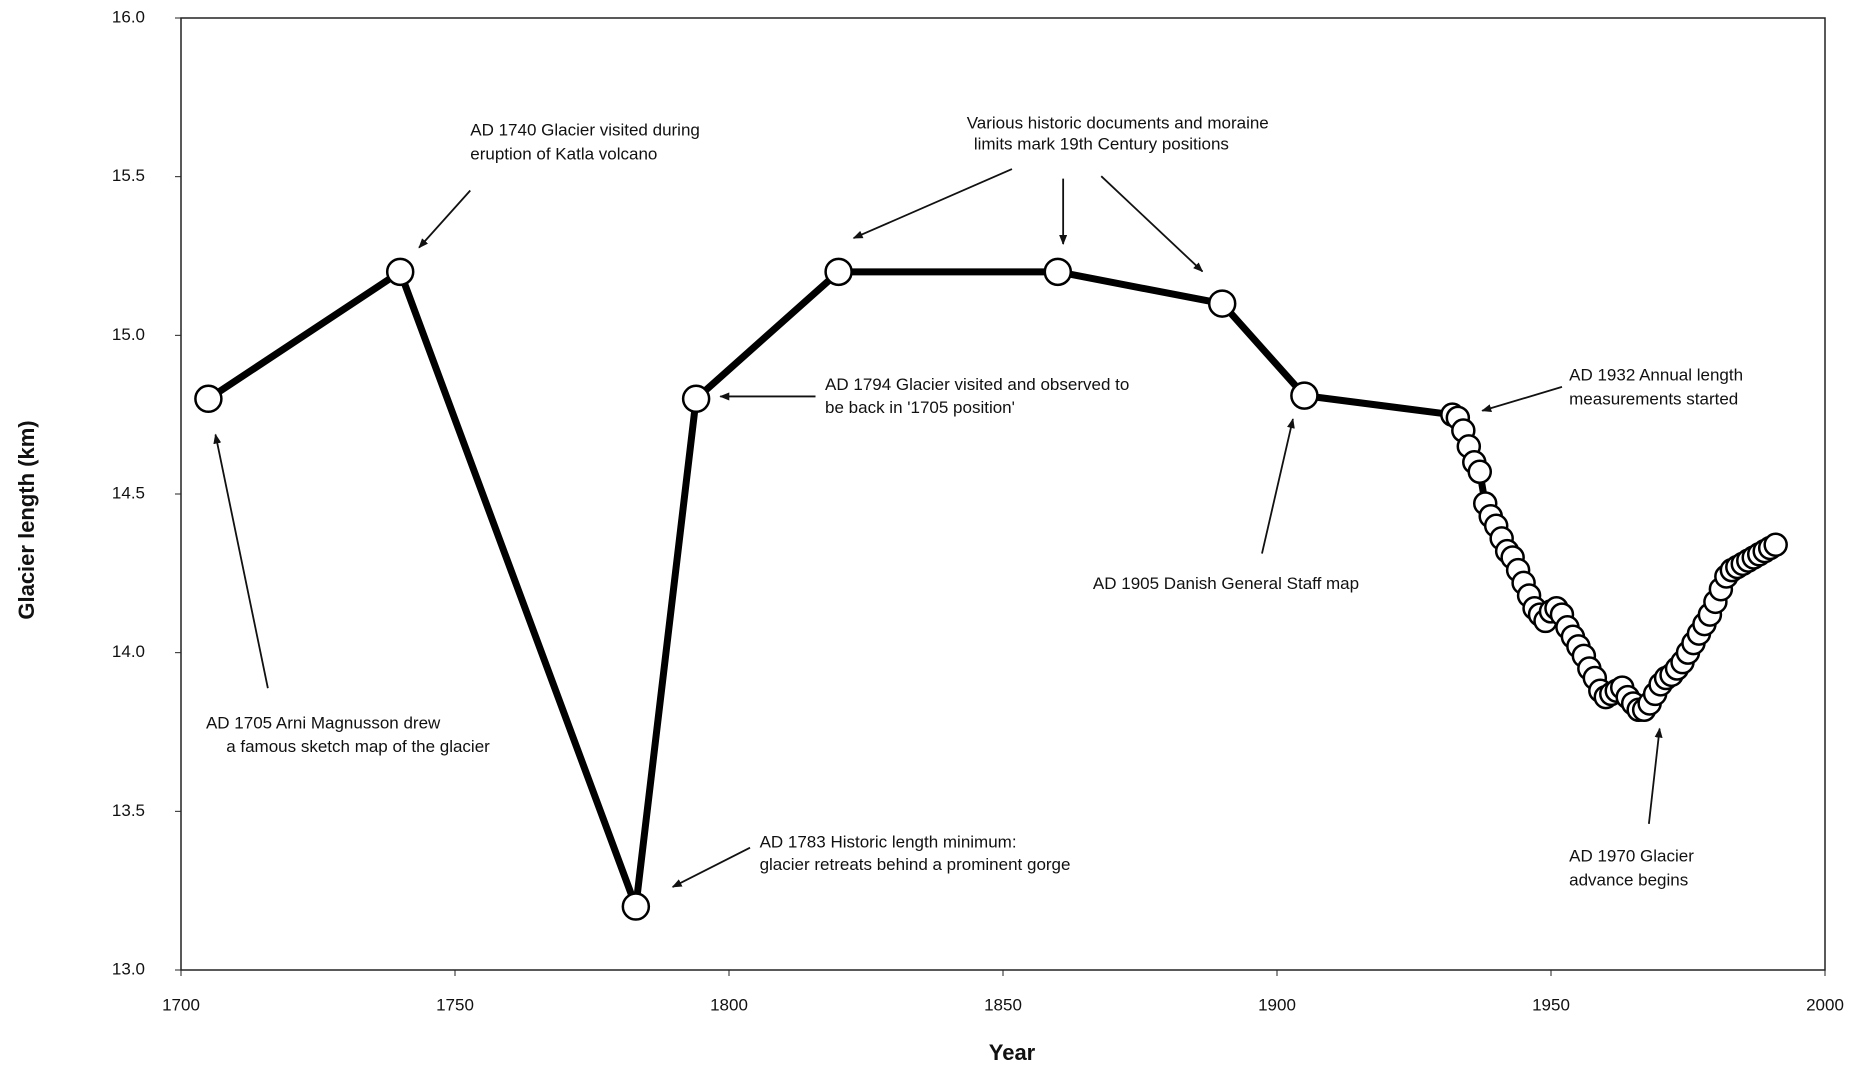  I want to click on x-tick-label: 1800, so click(729, 1004).